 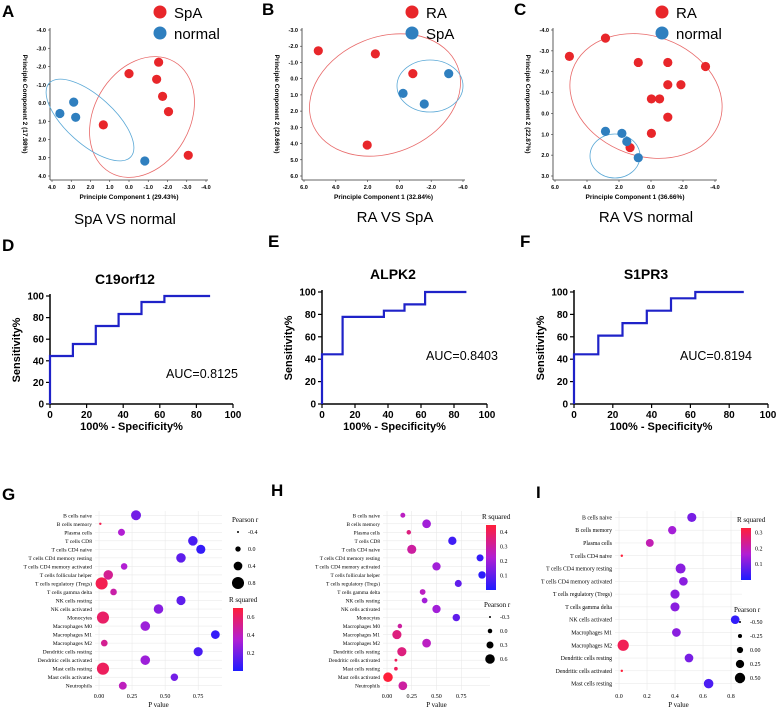 What do you see at coordinates (157, 79) in the screenshot?
I see `point-spa` at bounding box center [157, 79].